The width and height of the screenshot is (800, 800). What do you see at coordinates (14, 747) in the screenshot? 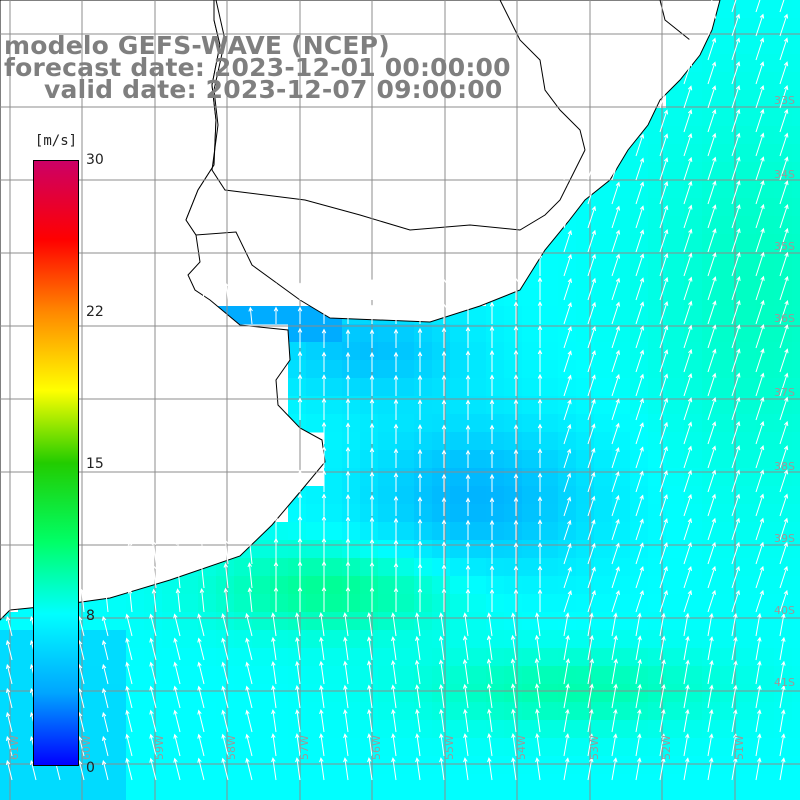
I see `longitude-label: 61W` at bounding box center [14, 747].